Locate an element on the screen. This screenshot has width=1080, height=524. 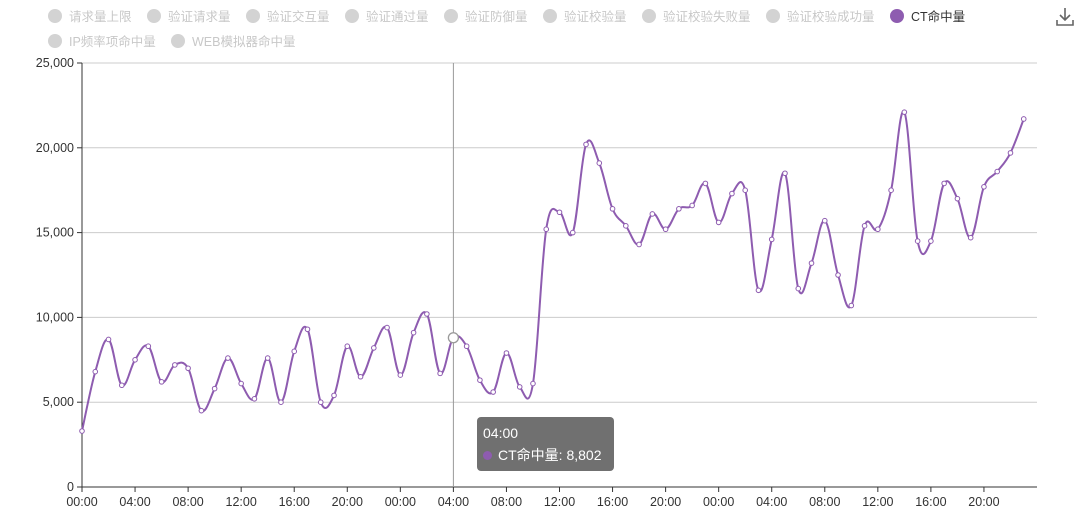
legend-item: 验证校验量 is located at coordinates (585, 15).